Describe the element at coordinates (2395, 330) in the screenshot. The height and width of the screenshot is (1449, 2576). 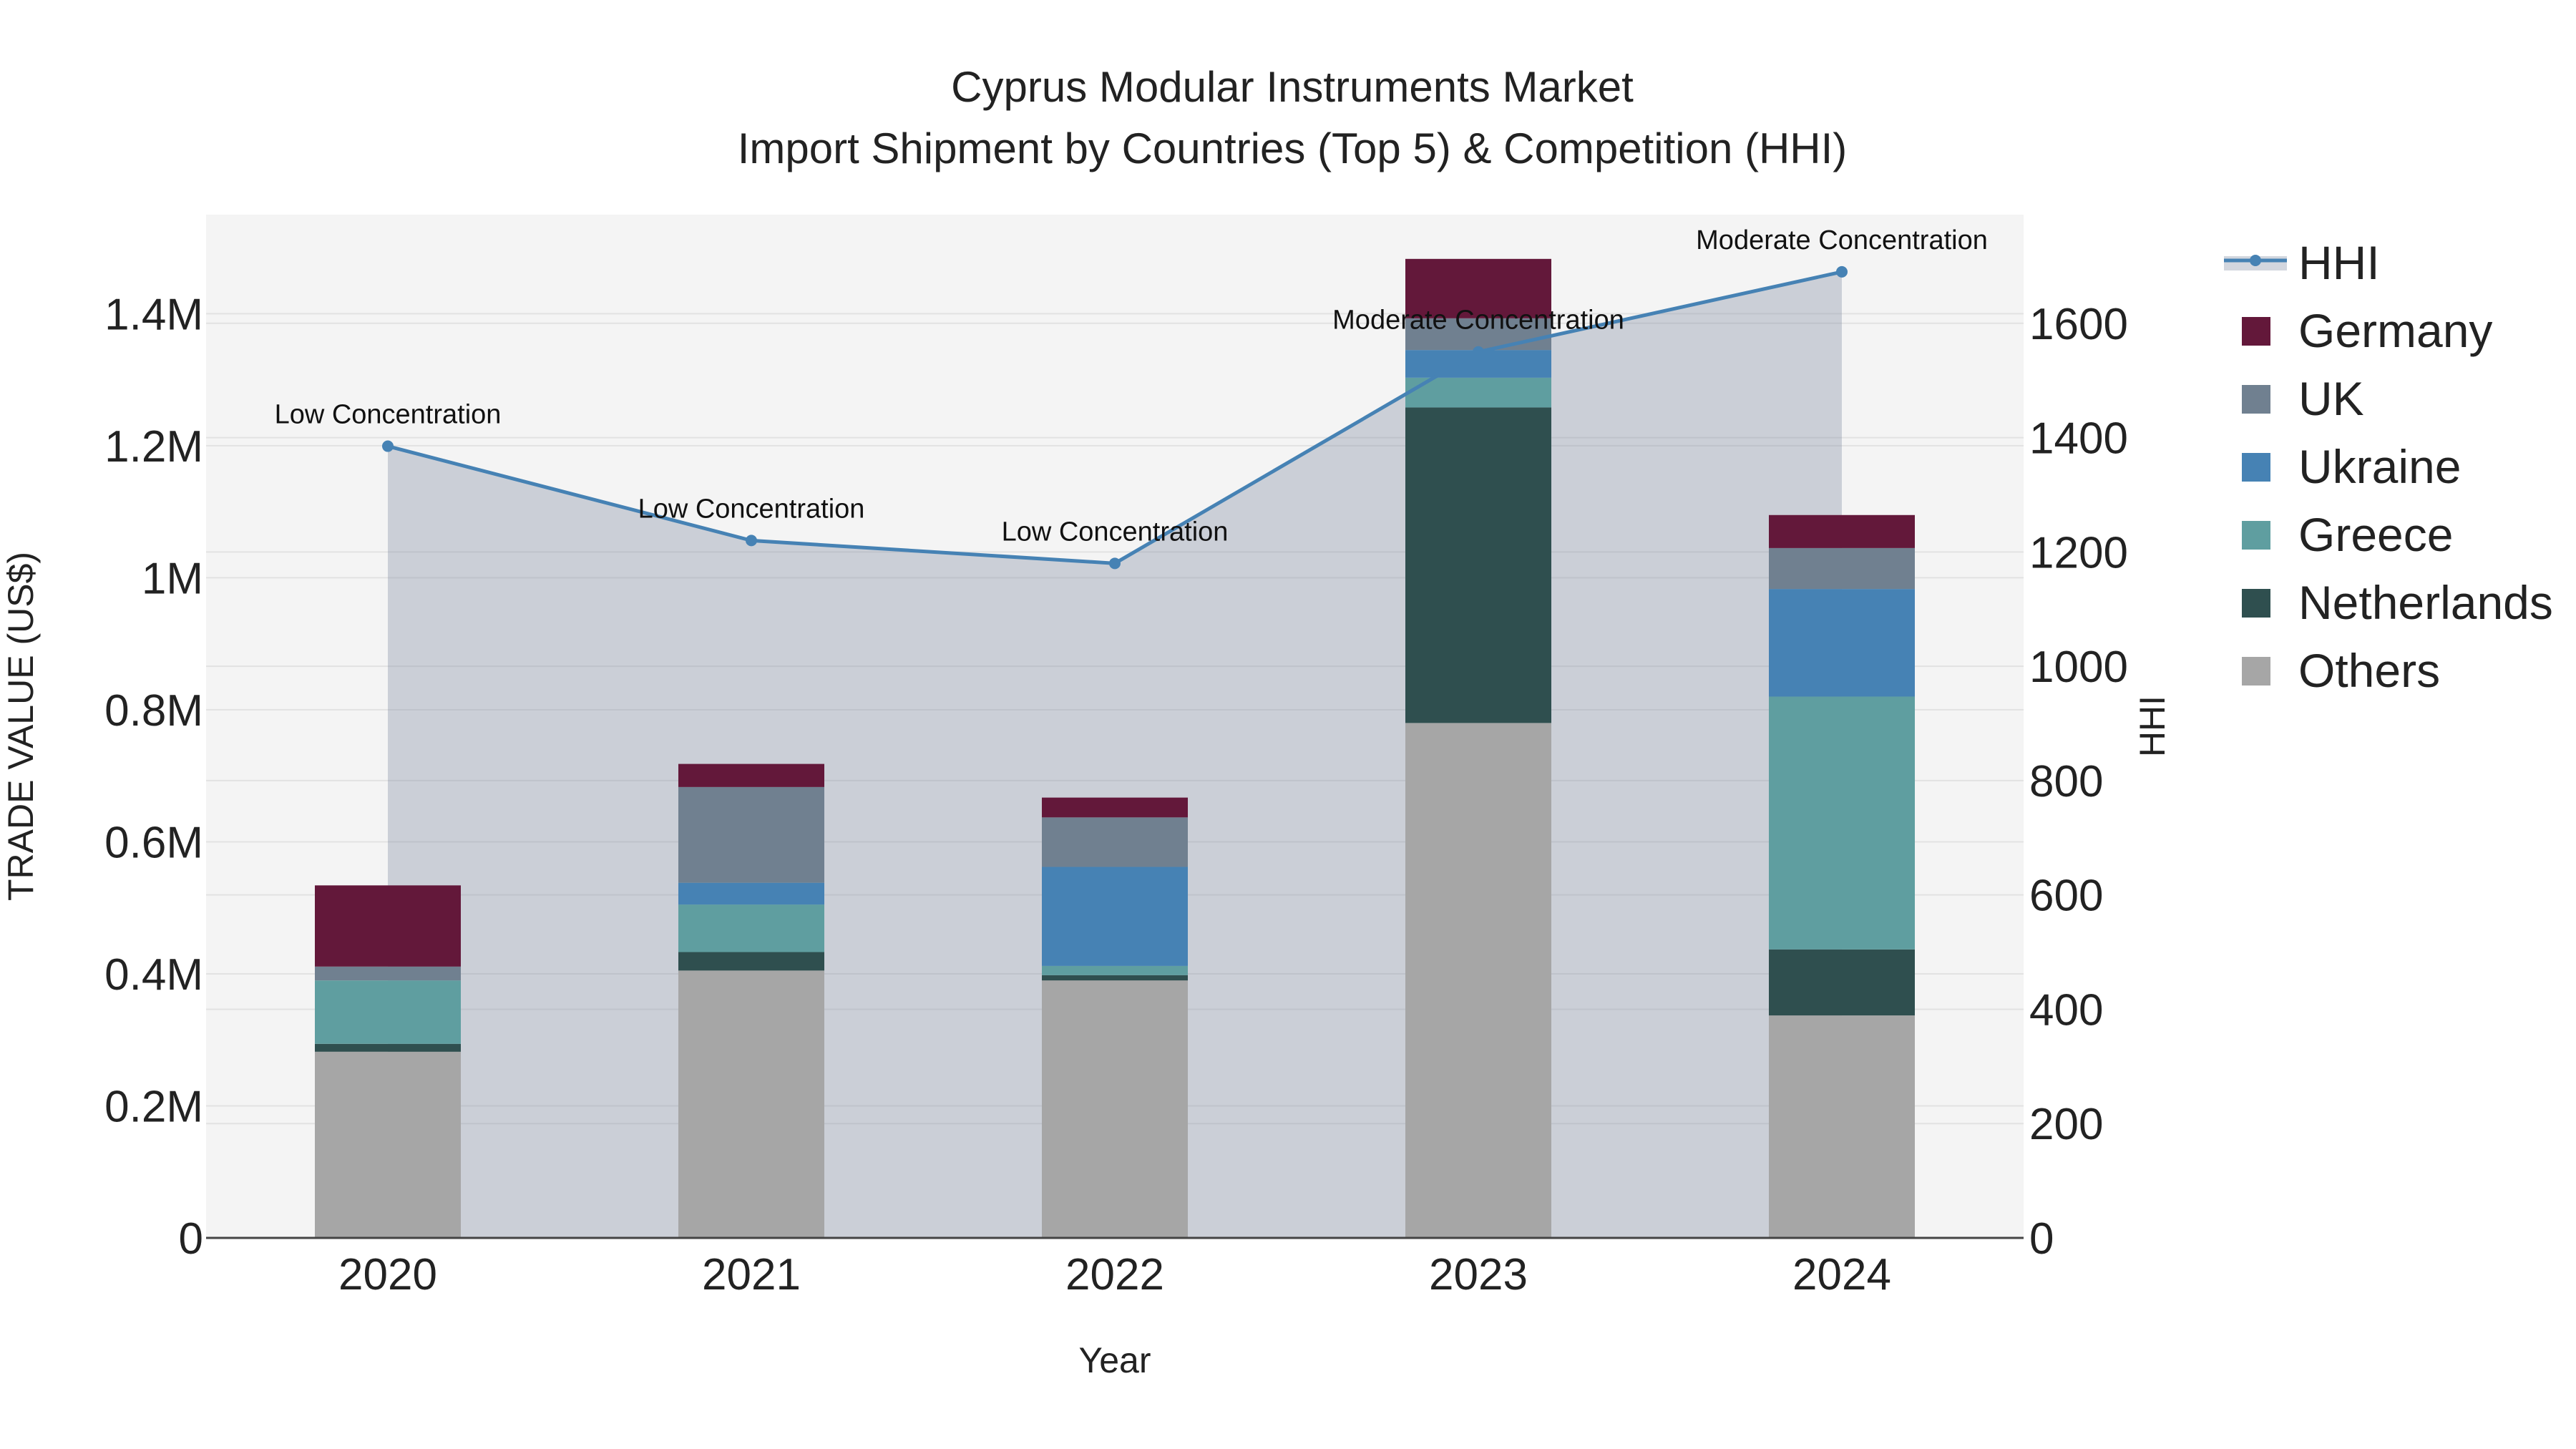
I see `legend-label-germany: Germany` at that location.